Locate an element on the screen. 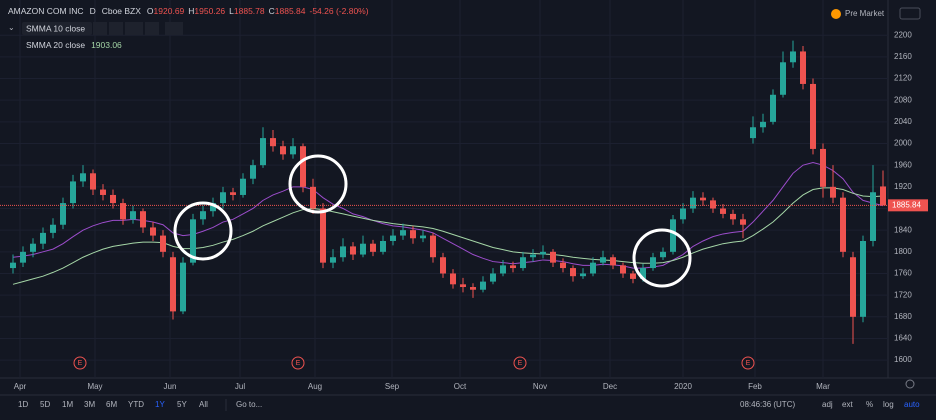 The image size is (936, 420). remove-icon is located at coordinates (152, 28).